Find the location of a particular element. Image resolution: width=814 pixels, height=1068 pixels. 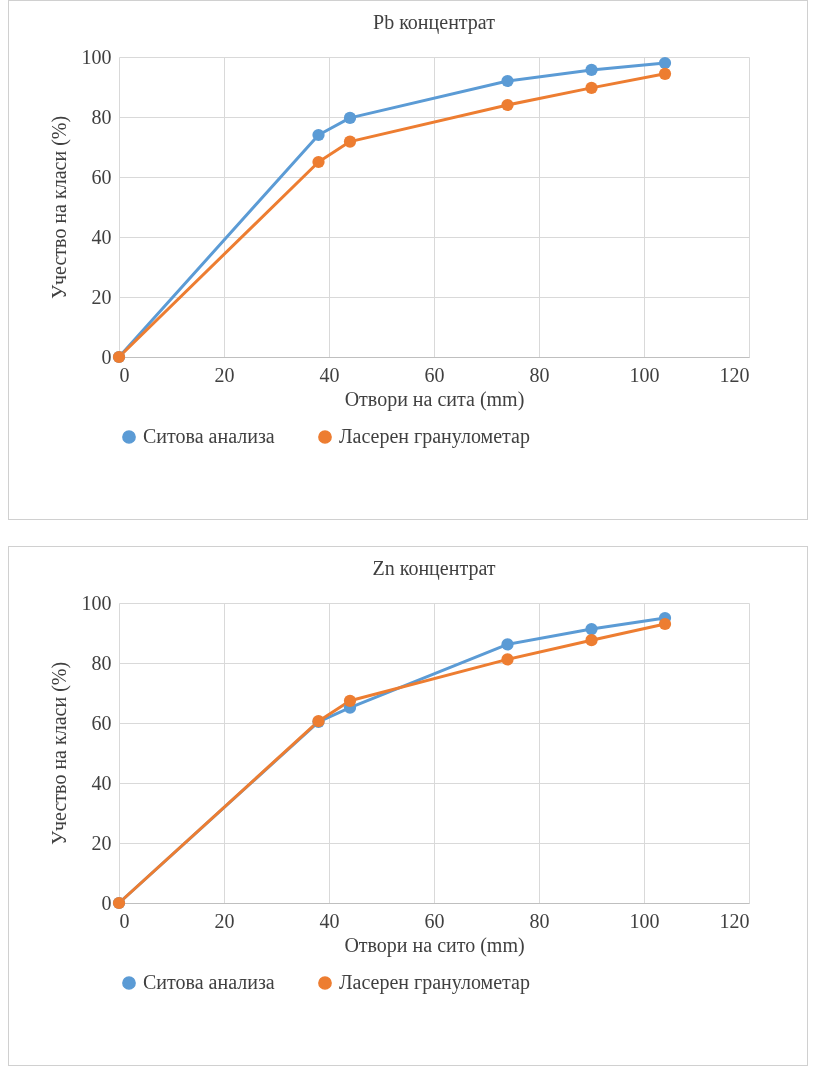

x-axis-title: Отвори на сита (mm) is located at coordinates (434, 399).